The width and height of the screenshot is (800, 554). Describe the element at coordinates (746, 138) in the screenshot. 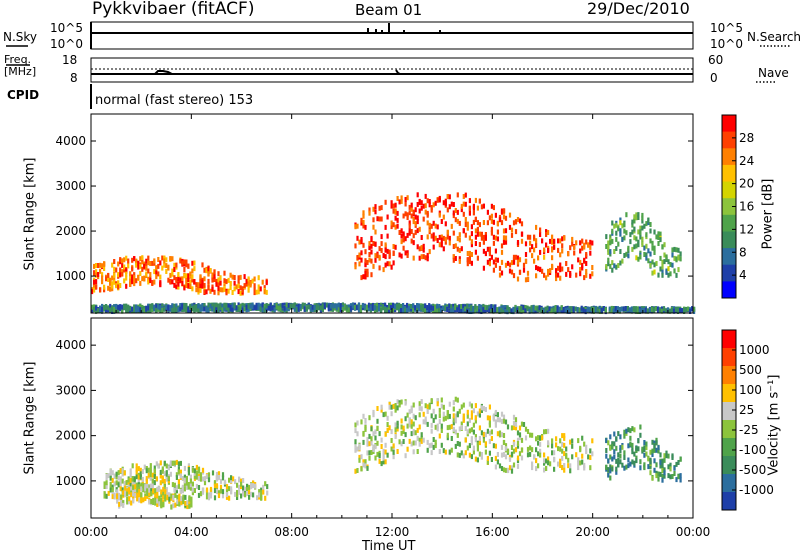

I see `colorbar-tick-label: 28` at that location.